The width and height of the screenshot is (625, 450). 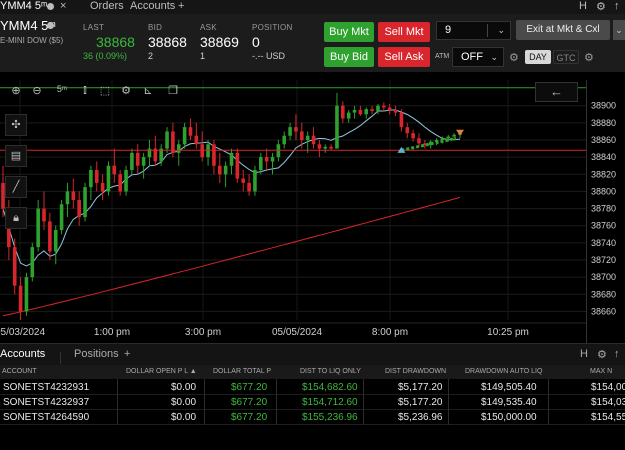 What do you see at coordinates (105, 56) in the screenshot?
I see `last-change: 36 (0.09%)` at bounding box center [105, 56].